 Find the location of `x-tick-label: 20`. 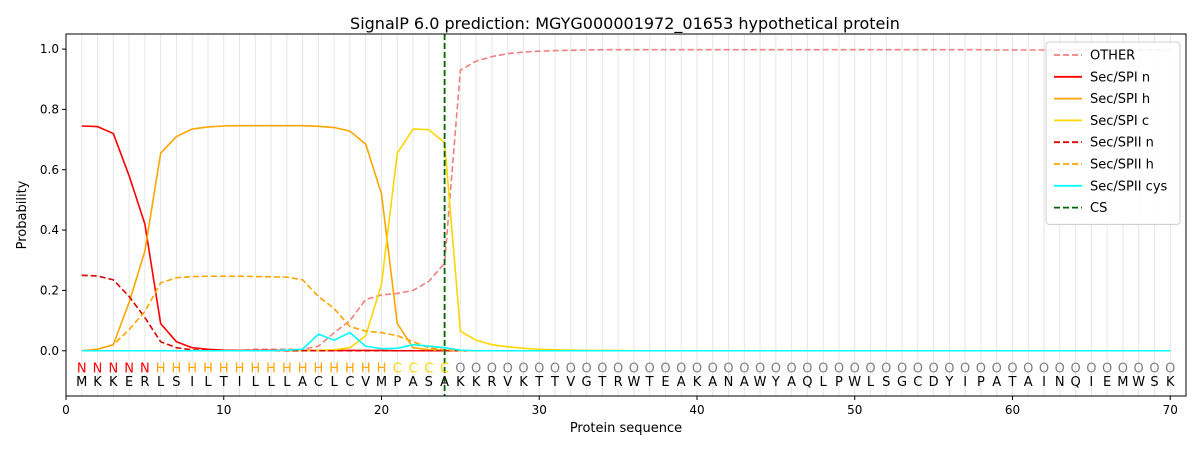

x-tick-label: 20 is located at coordinates (381, 410).